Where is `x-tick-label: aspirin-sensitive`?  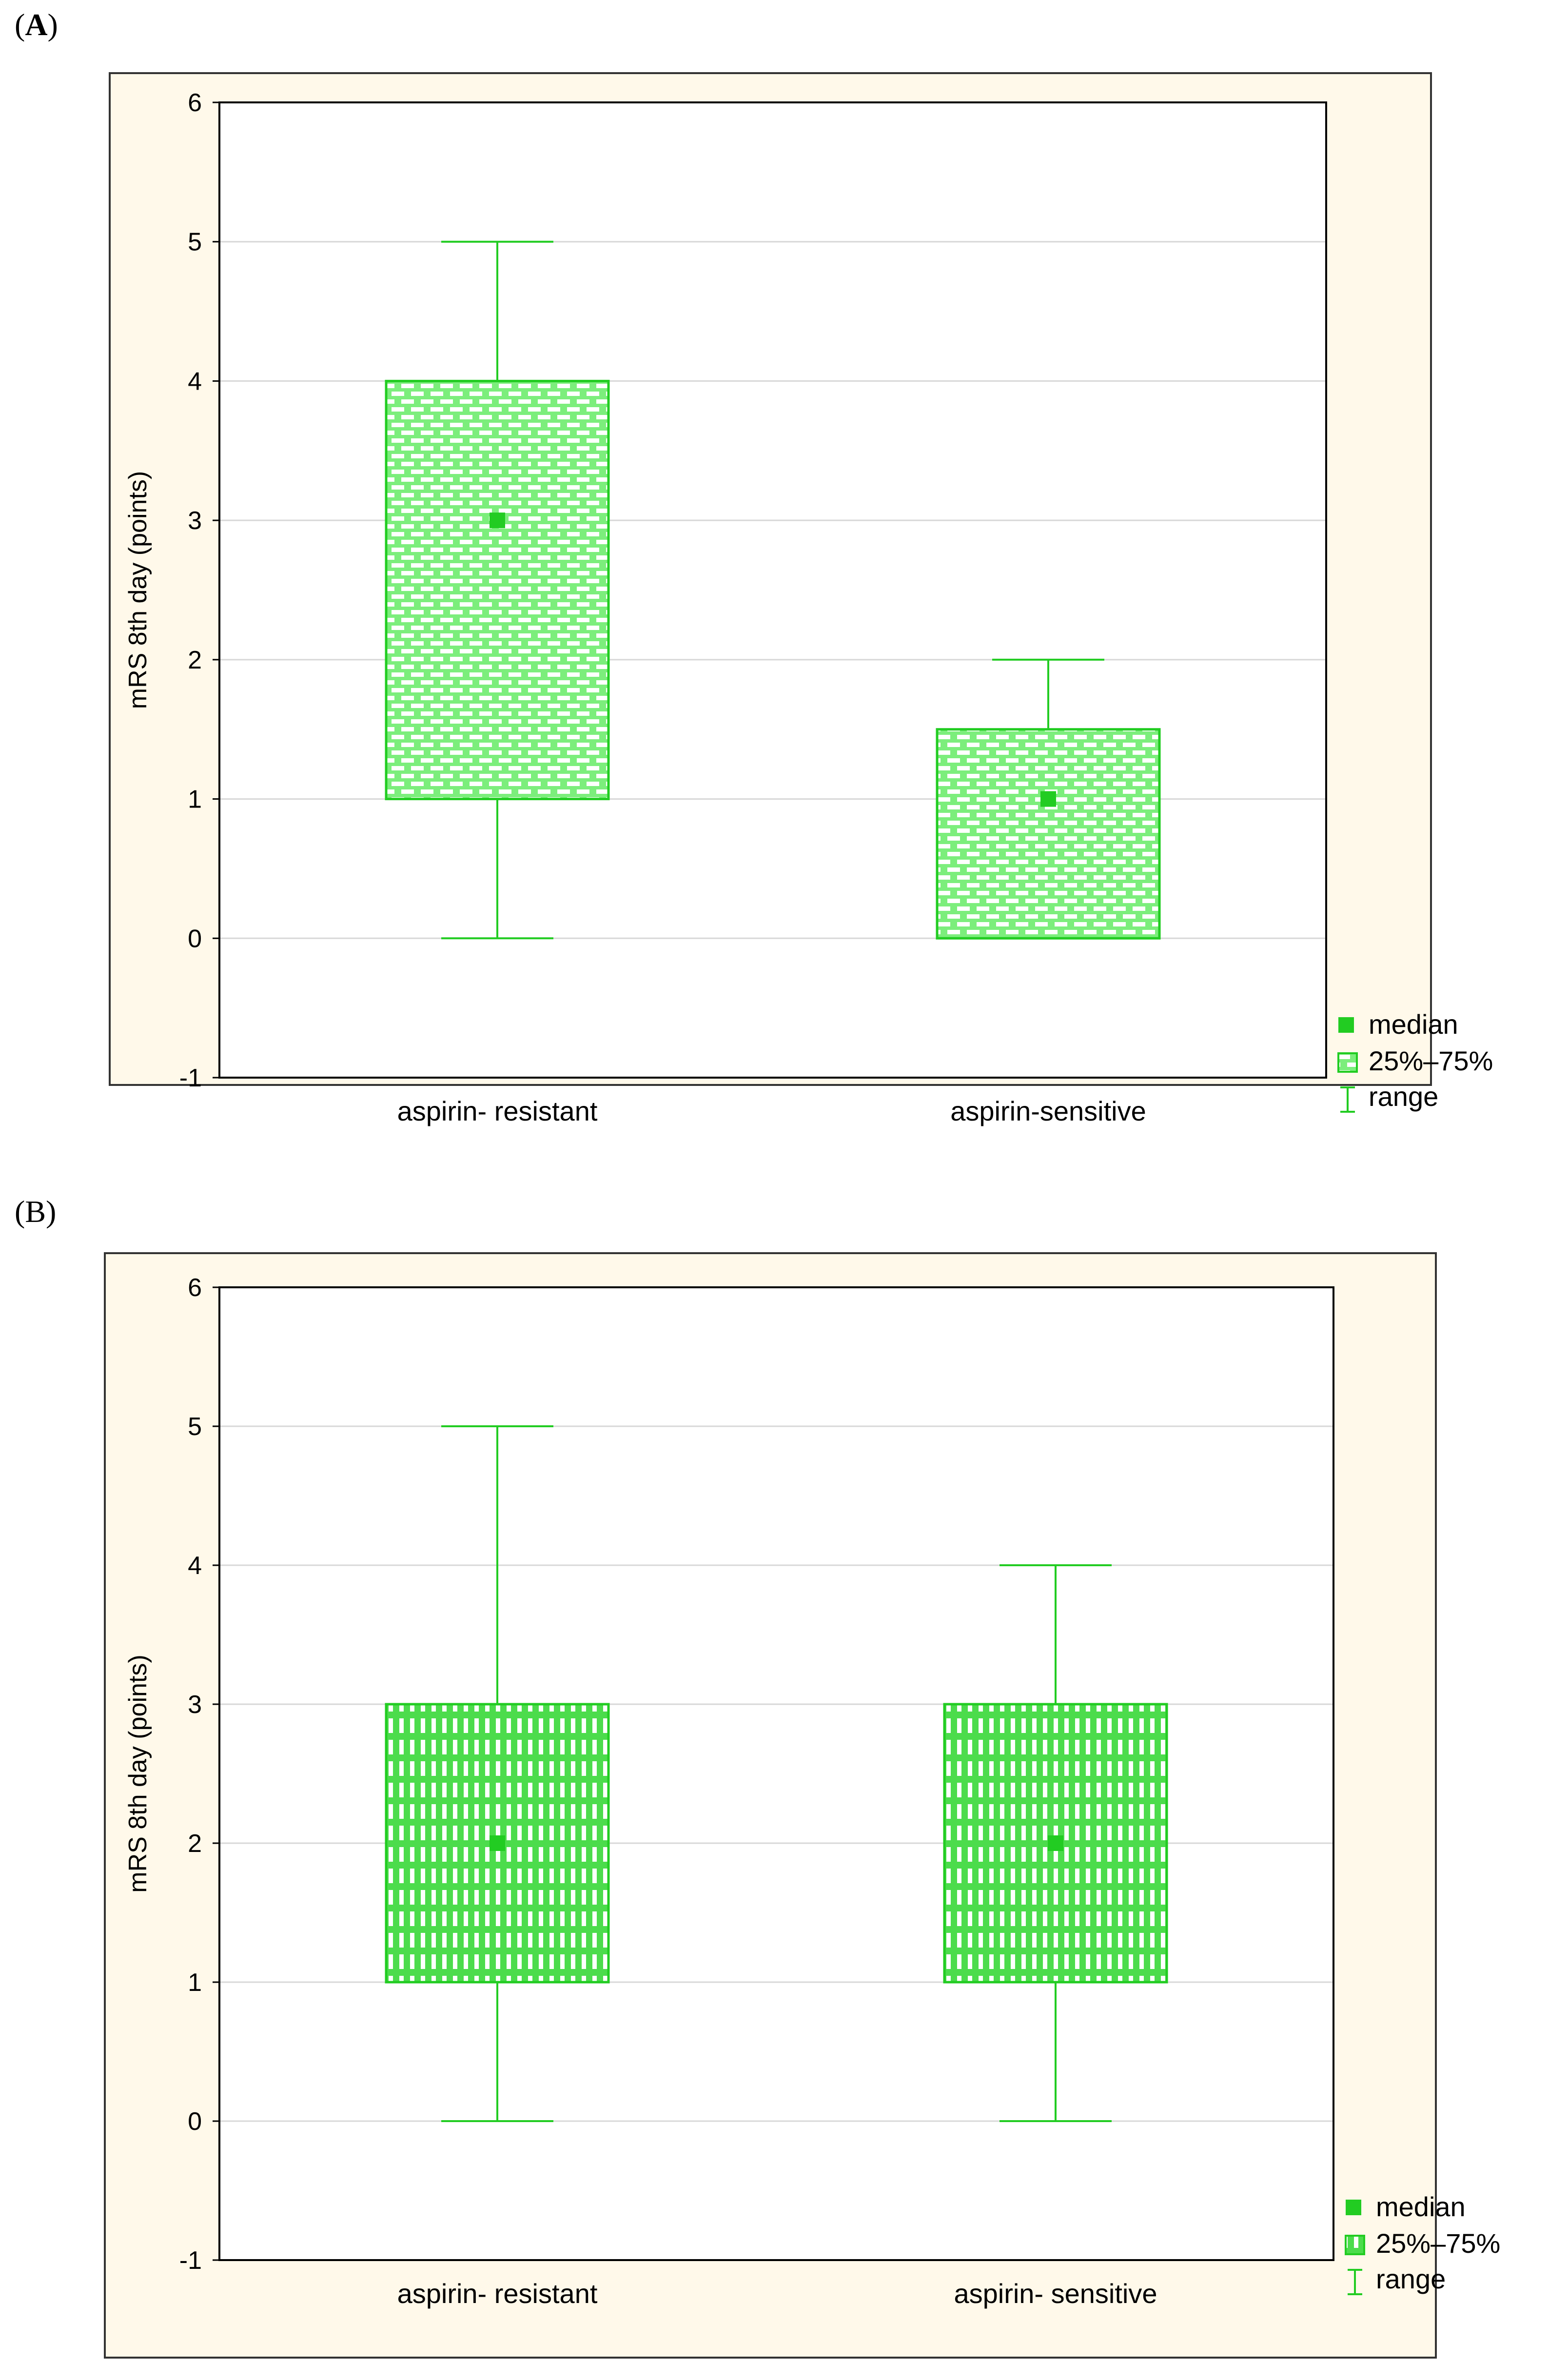 x-tick-label: aspirin-sensitive is located at coordinates (1048, 1111).